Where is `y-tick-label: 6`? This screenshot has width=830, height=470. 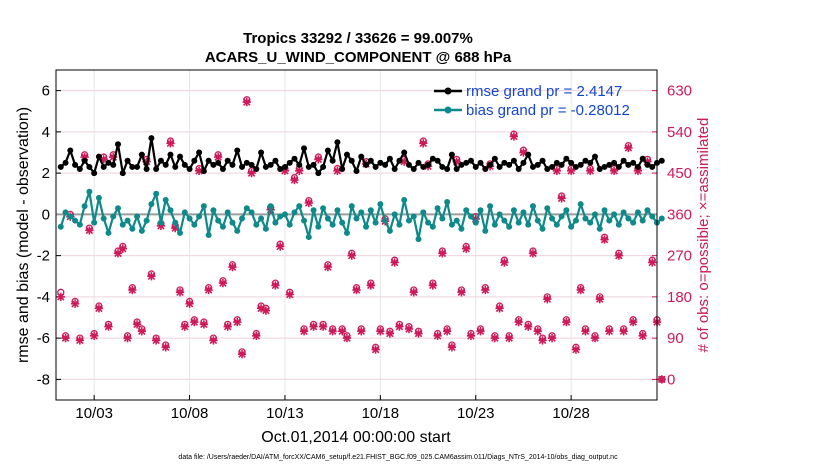 y-tick-label: 6 is located at coordinates (46, 91).